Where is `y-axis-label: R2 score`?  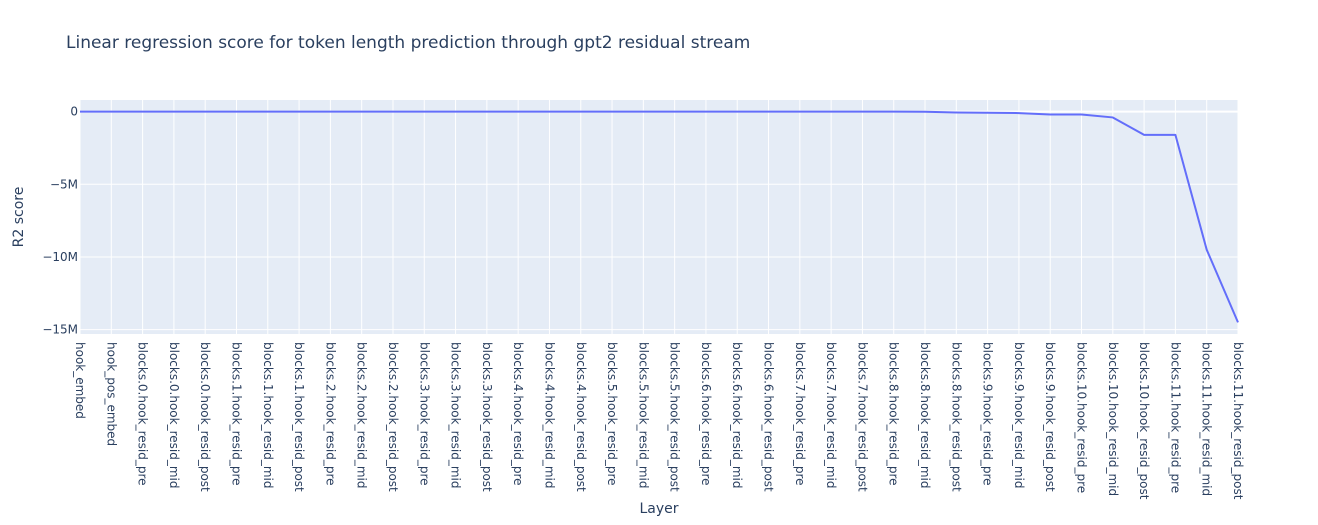 y-axis-label: R2 score is located at coordinates (19, 217).